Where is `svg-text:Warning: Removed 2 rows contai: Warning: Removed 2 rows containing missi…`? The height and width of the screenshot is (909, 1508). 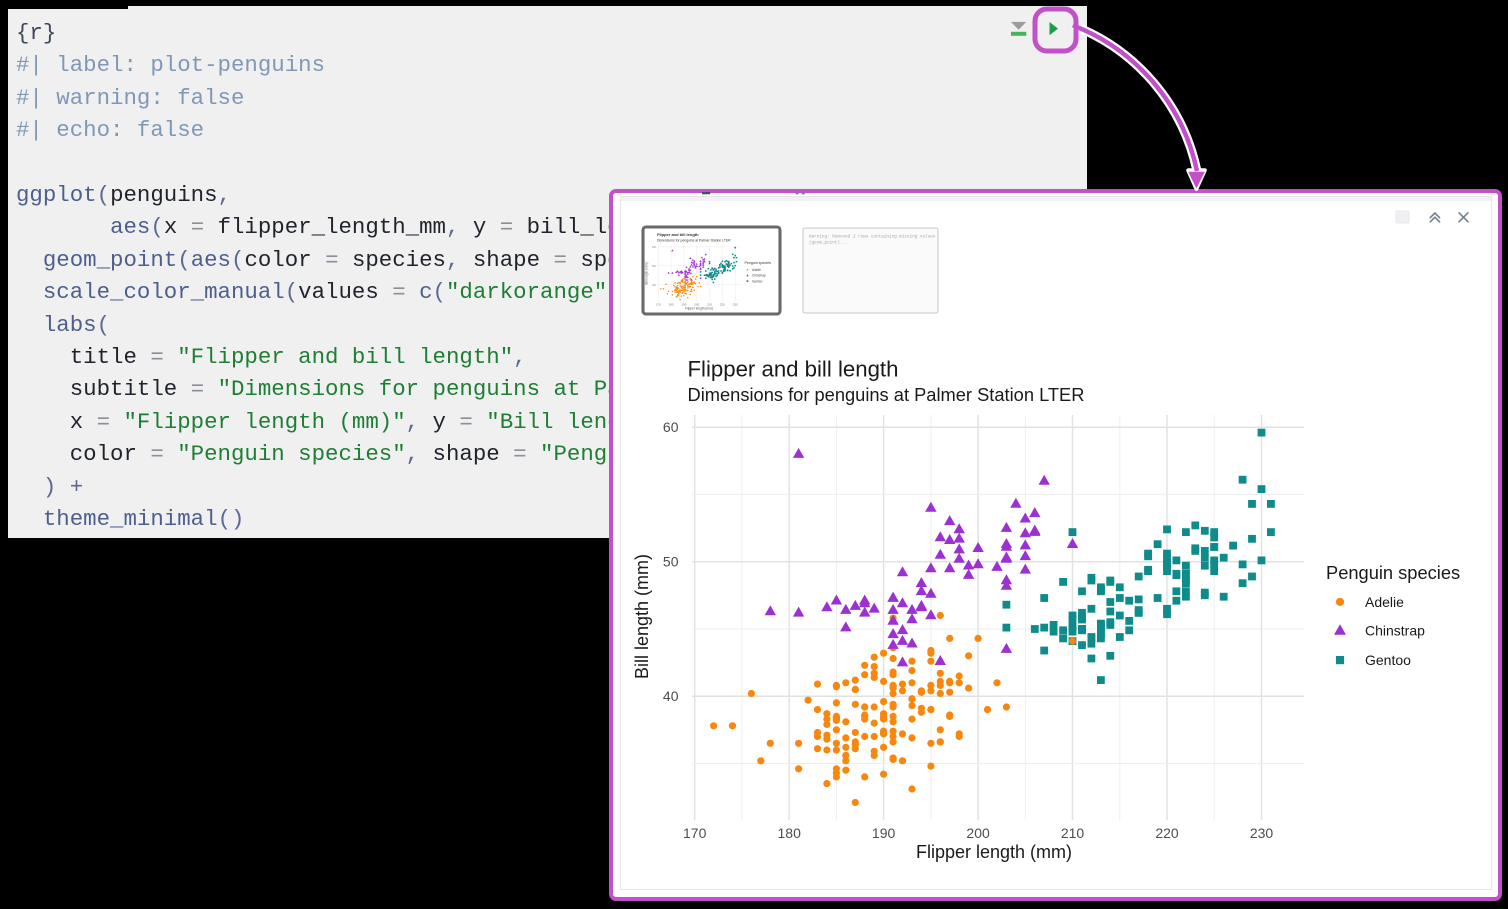
svg-text:Warning: Removed 2 rows contai: Warning: Removed 2 rows containing missi… is located at coordinates (872, 237).